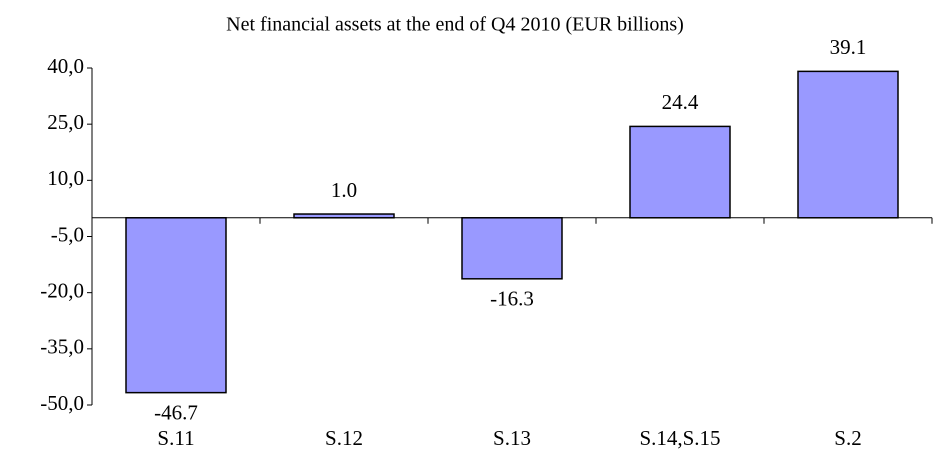  Describe the element at coordinates (512, 299) in the screenshot. I see `data-label: -16.3` at that location.